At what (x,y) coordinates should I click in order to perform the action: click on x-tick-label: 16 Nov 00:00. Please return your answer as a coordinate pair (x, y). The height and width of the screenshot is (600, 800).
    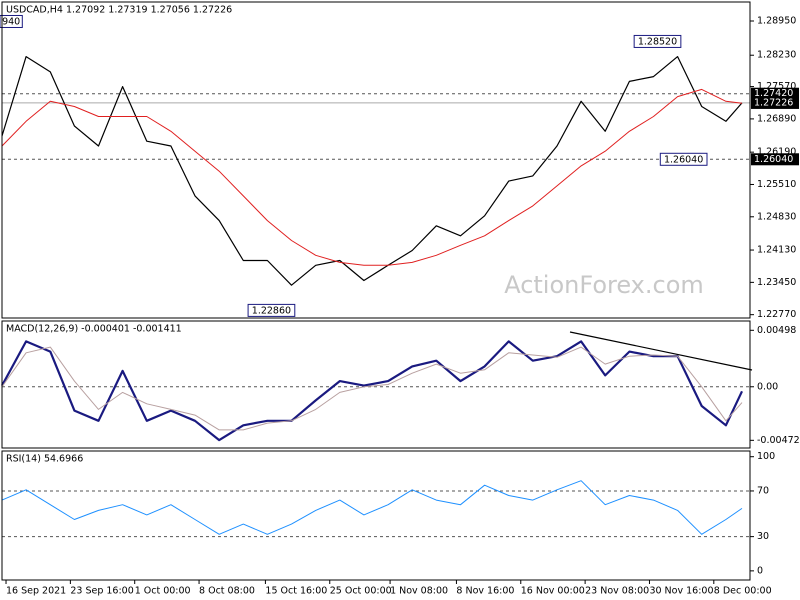
    Looking at the image, I should click on (553, 591).